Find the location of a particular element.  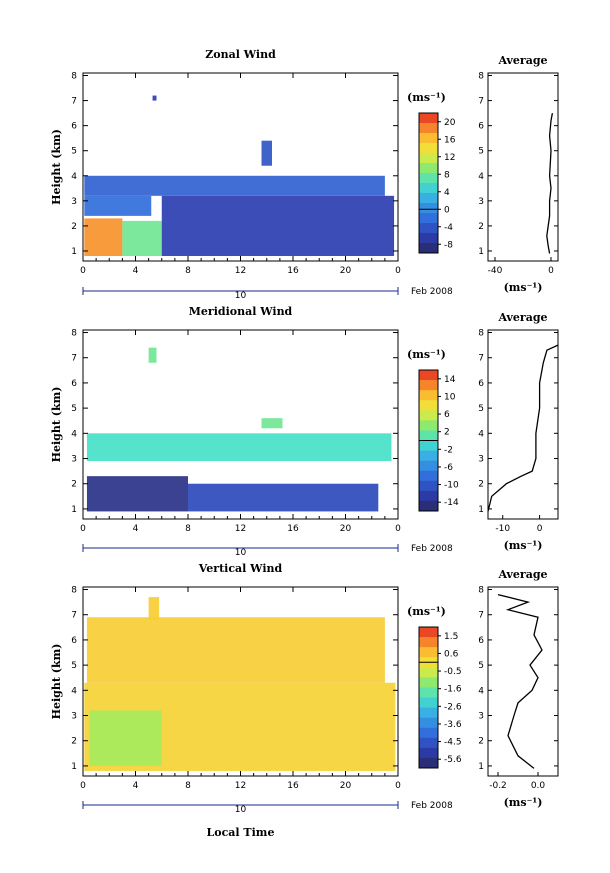

colorbar-tick-label: 12 is located at coordinates (449, 158).